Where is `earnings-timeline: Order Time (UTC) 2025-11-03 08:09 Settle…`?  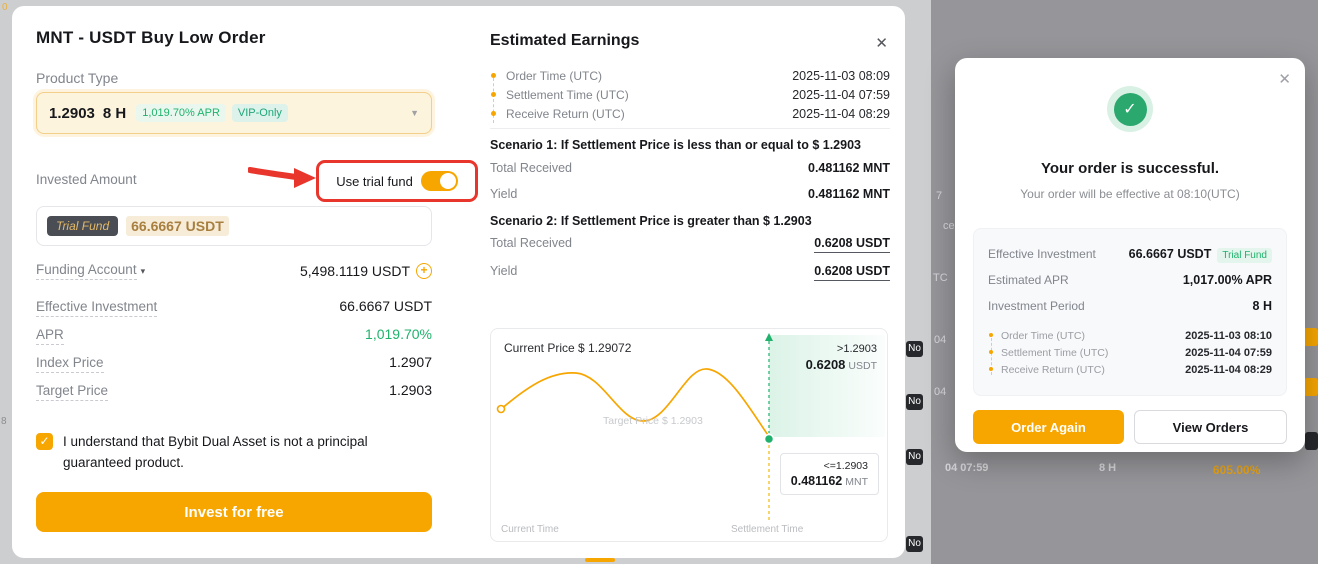
earnings-timeline: Order Time (UTC) 2025-11-03 08:09 Settle… is located at coordinates (690, 94).